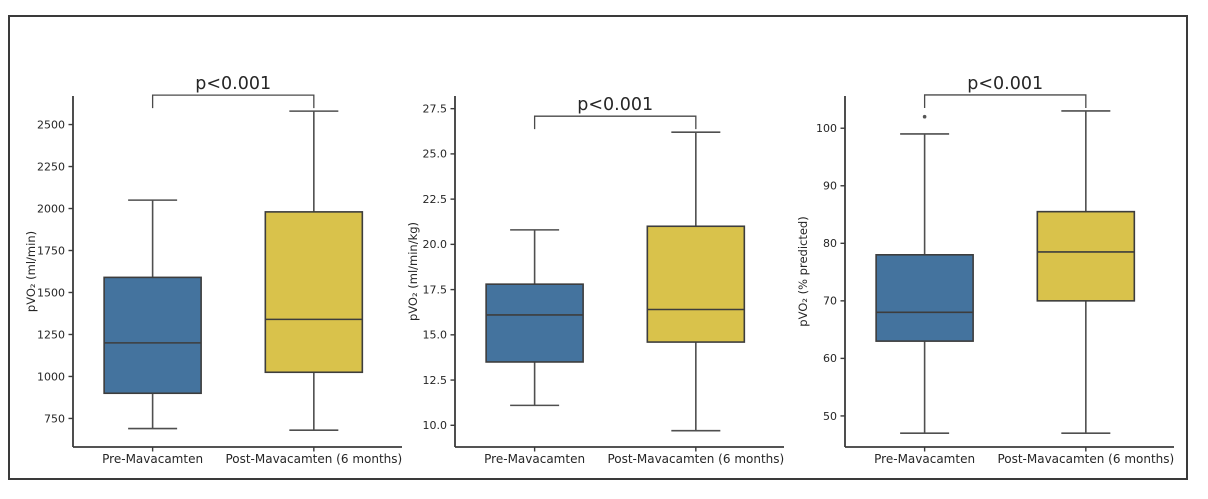 This screenshot has width=1208, height=499. I want to click on y-tick-label: 1250, so click(51, 334).